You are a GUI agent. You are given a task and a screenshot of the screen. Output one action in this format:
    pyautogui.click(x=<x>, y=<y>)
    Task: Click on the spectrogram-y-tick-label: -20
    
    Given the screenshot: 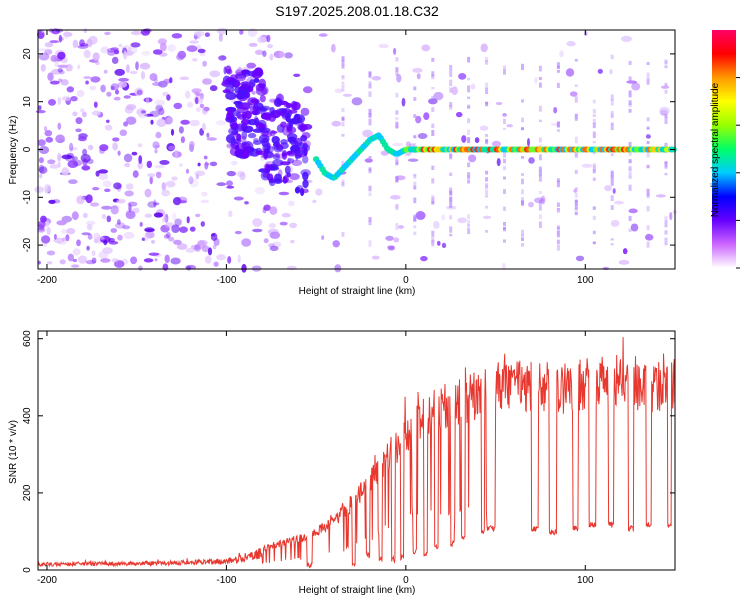 What is the action you would take?
    pyautogui.click(x=27, y=244)
    